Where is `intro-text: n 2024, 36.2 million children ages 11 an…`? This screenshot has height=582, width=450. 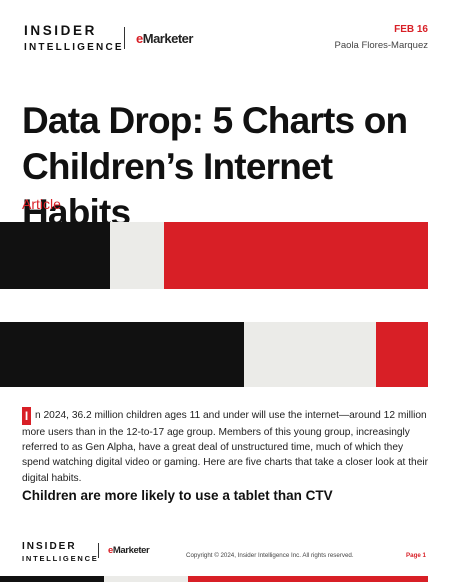 intro-text: n 2024, 36.2 million children ages 11 an… is located at coordinates (225, 447).